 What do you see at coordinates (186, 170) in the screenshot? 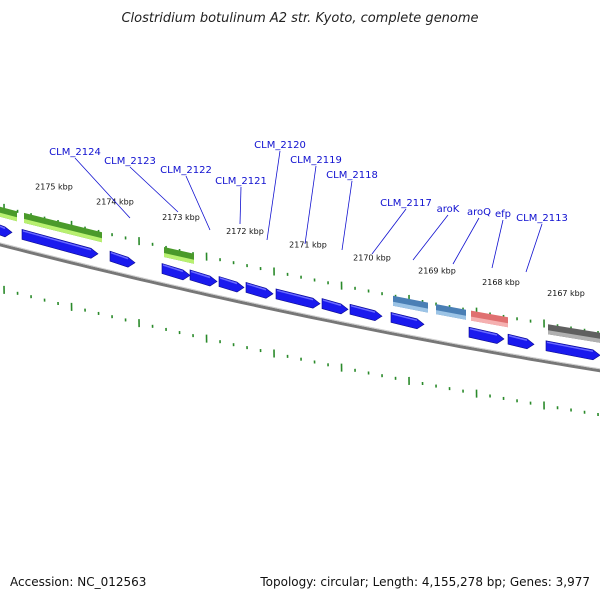
I see `gene-label: CLM_2122` at bounding box center [186, 170].